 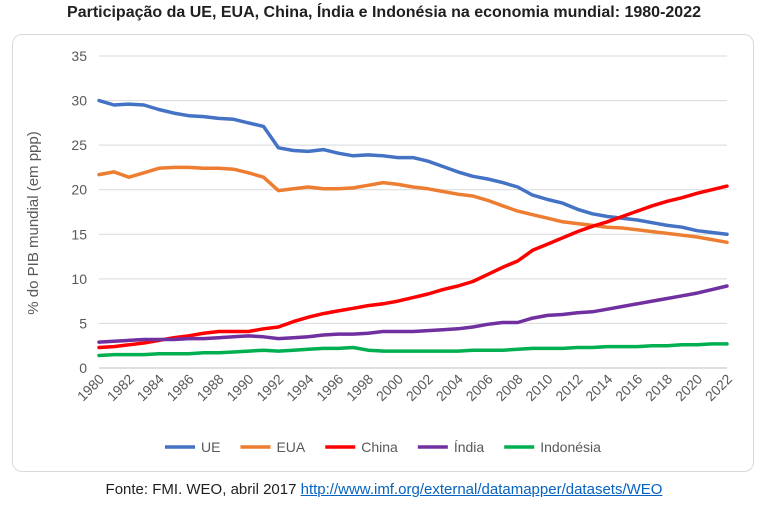 I want to click on legend-item-2: China, so click(x=361, y=447).